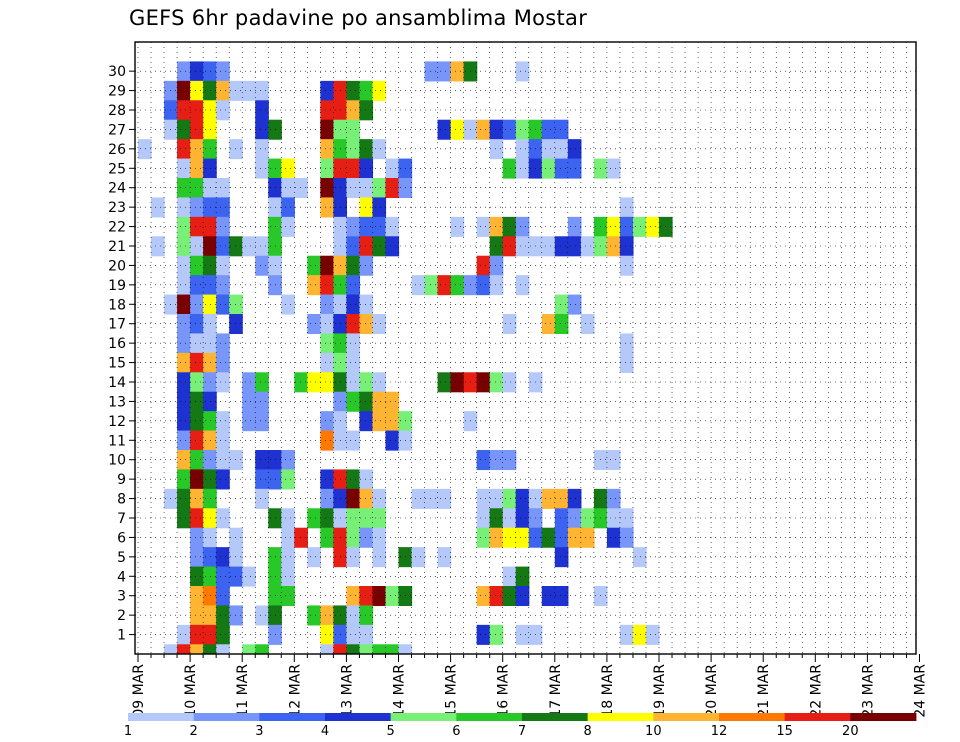 The width and height of the screenshot is (960, 742). What do you see at coordinates (139, 691) in the screenshot?
I see `x-tick-label: 09 MAR` at bounding box center [139, 691].